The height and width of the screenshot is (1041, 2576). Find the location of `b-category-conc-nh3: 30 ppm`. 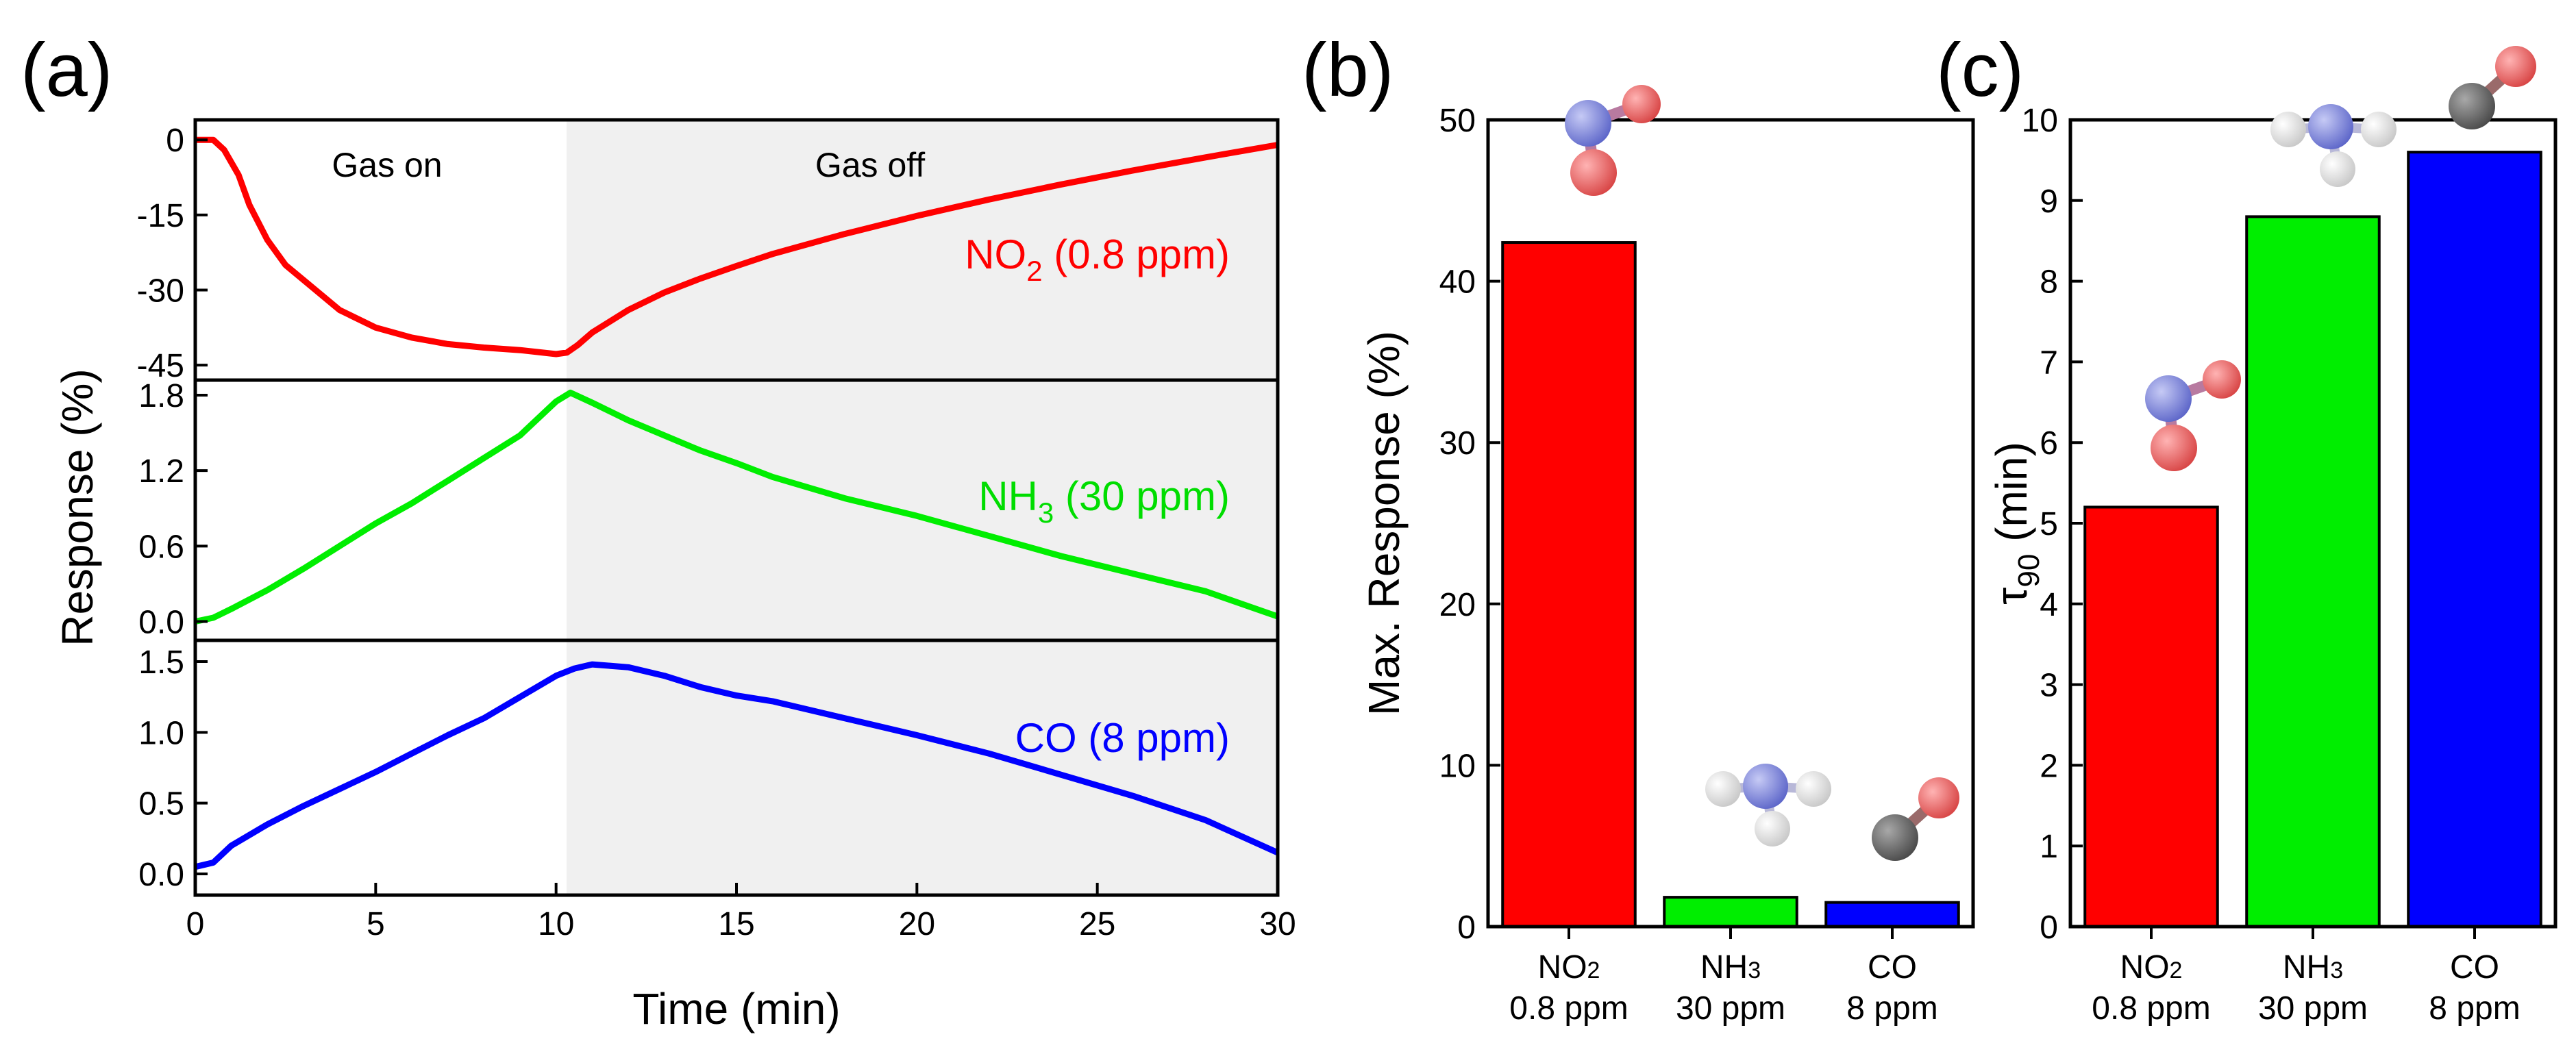

b-category-conc-nh3: 30 ppm is located at coordinates (1730, 1008).